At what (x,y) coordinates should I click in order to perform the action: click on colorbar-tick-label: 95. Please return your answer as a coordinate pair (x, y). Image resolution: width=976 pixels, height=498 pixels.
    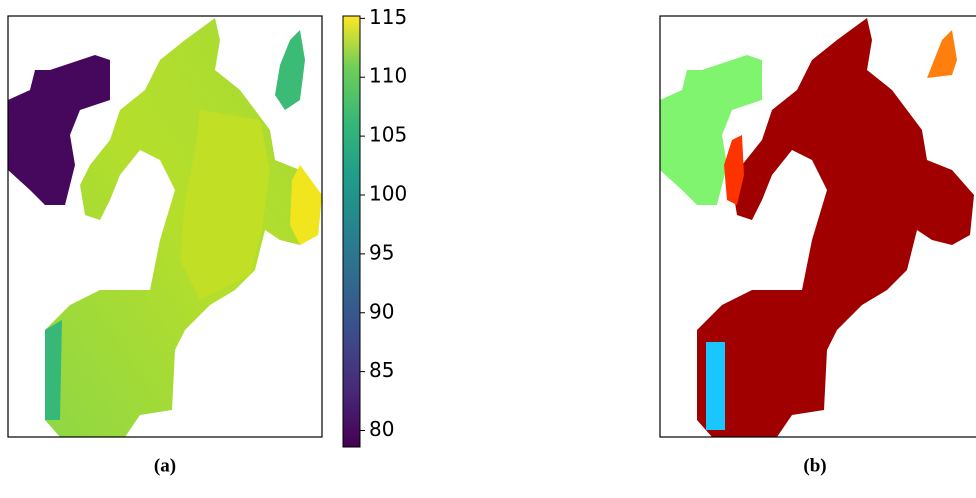
    Looking at the image, I should click on (381, 252).